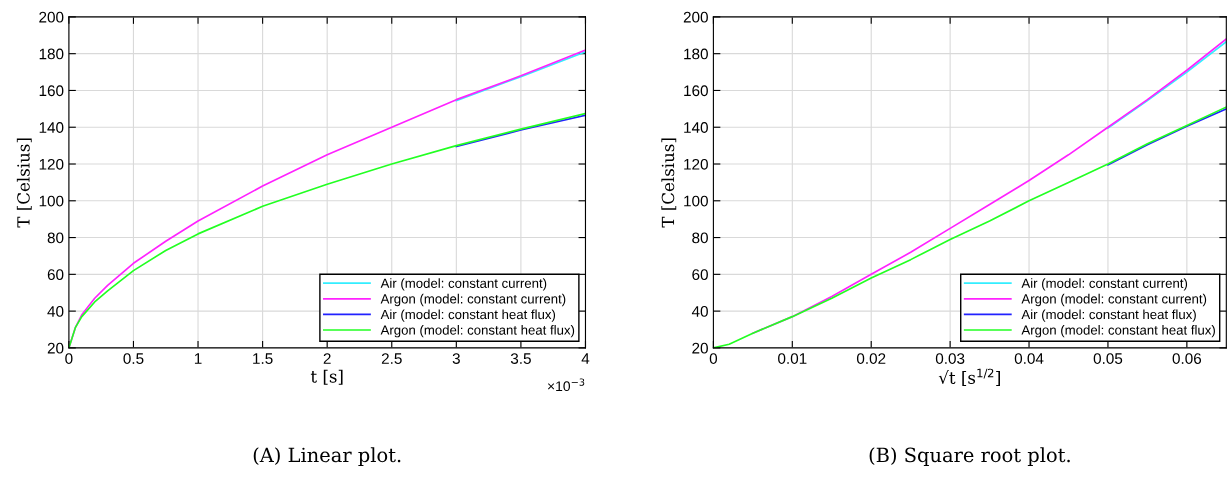 The image size is (1230, 497). I want to click on x-axis-title: √t [s$^{1/2}$], so click(969, 377).